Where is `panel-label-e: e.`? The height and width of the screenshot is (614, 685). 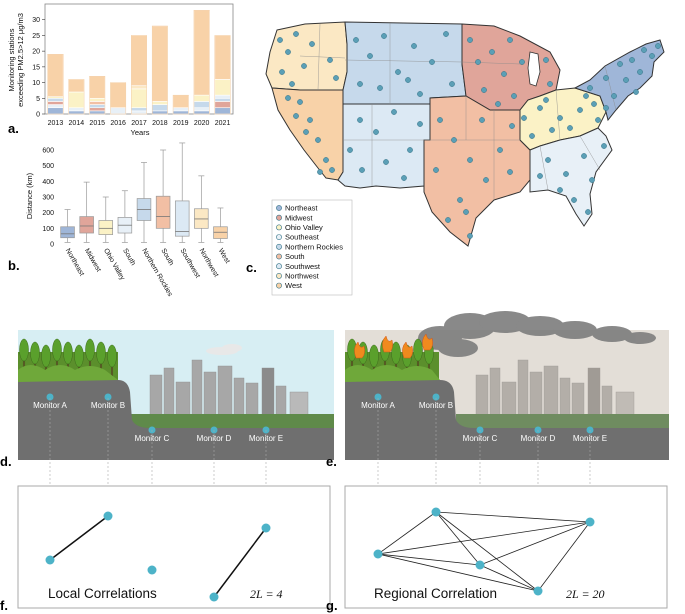
panel-label-e: e. is located at coordinates (331, 461).